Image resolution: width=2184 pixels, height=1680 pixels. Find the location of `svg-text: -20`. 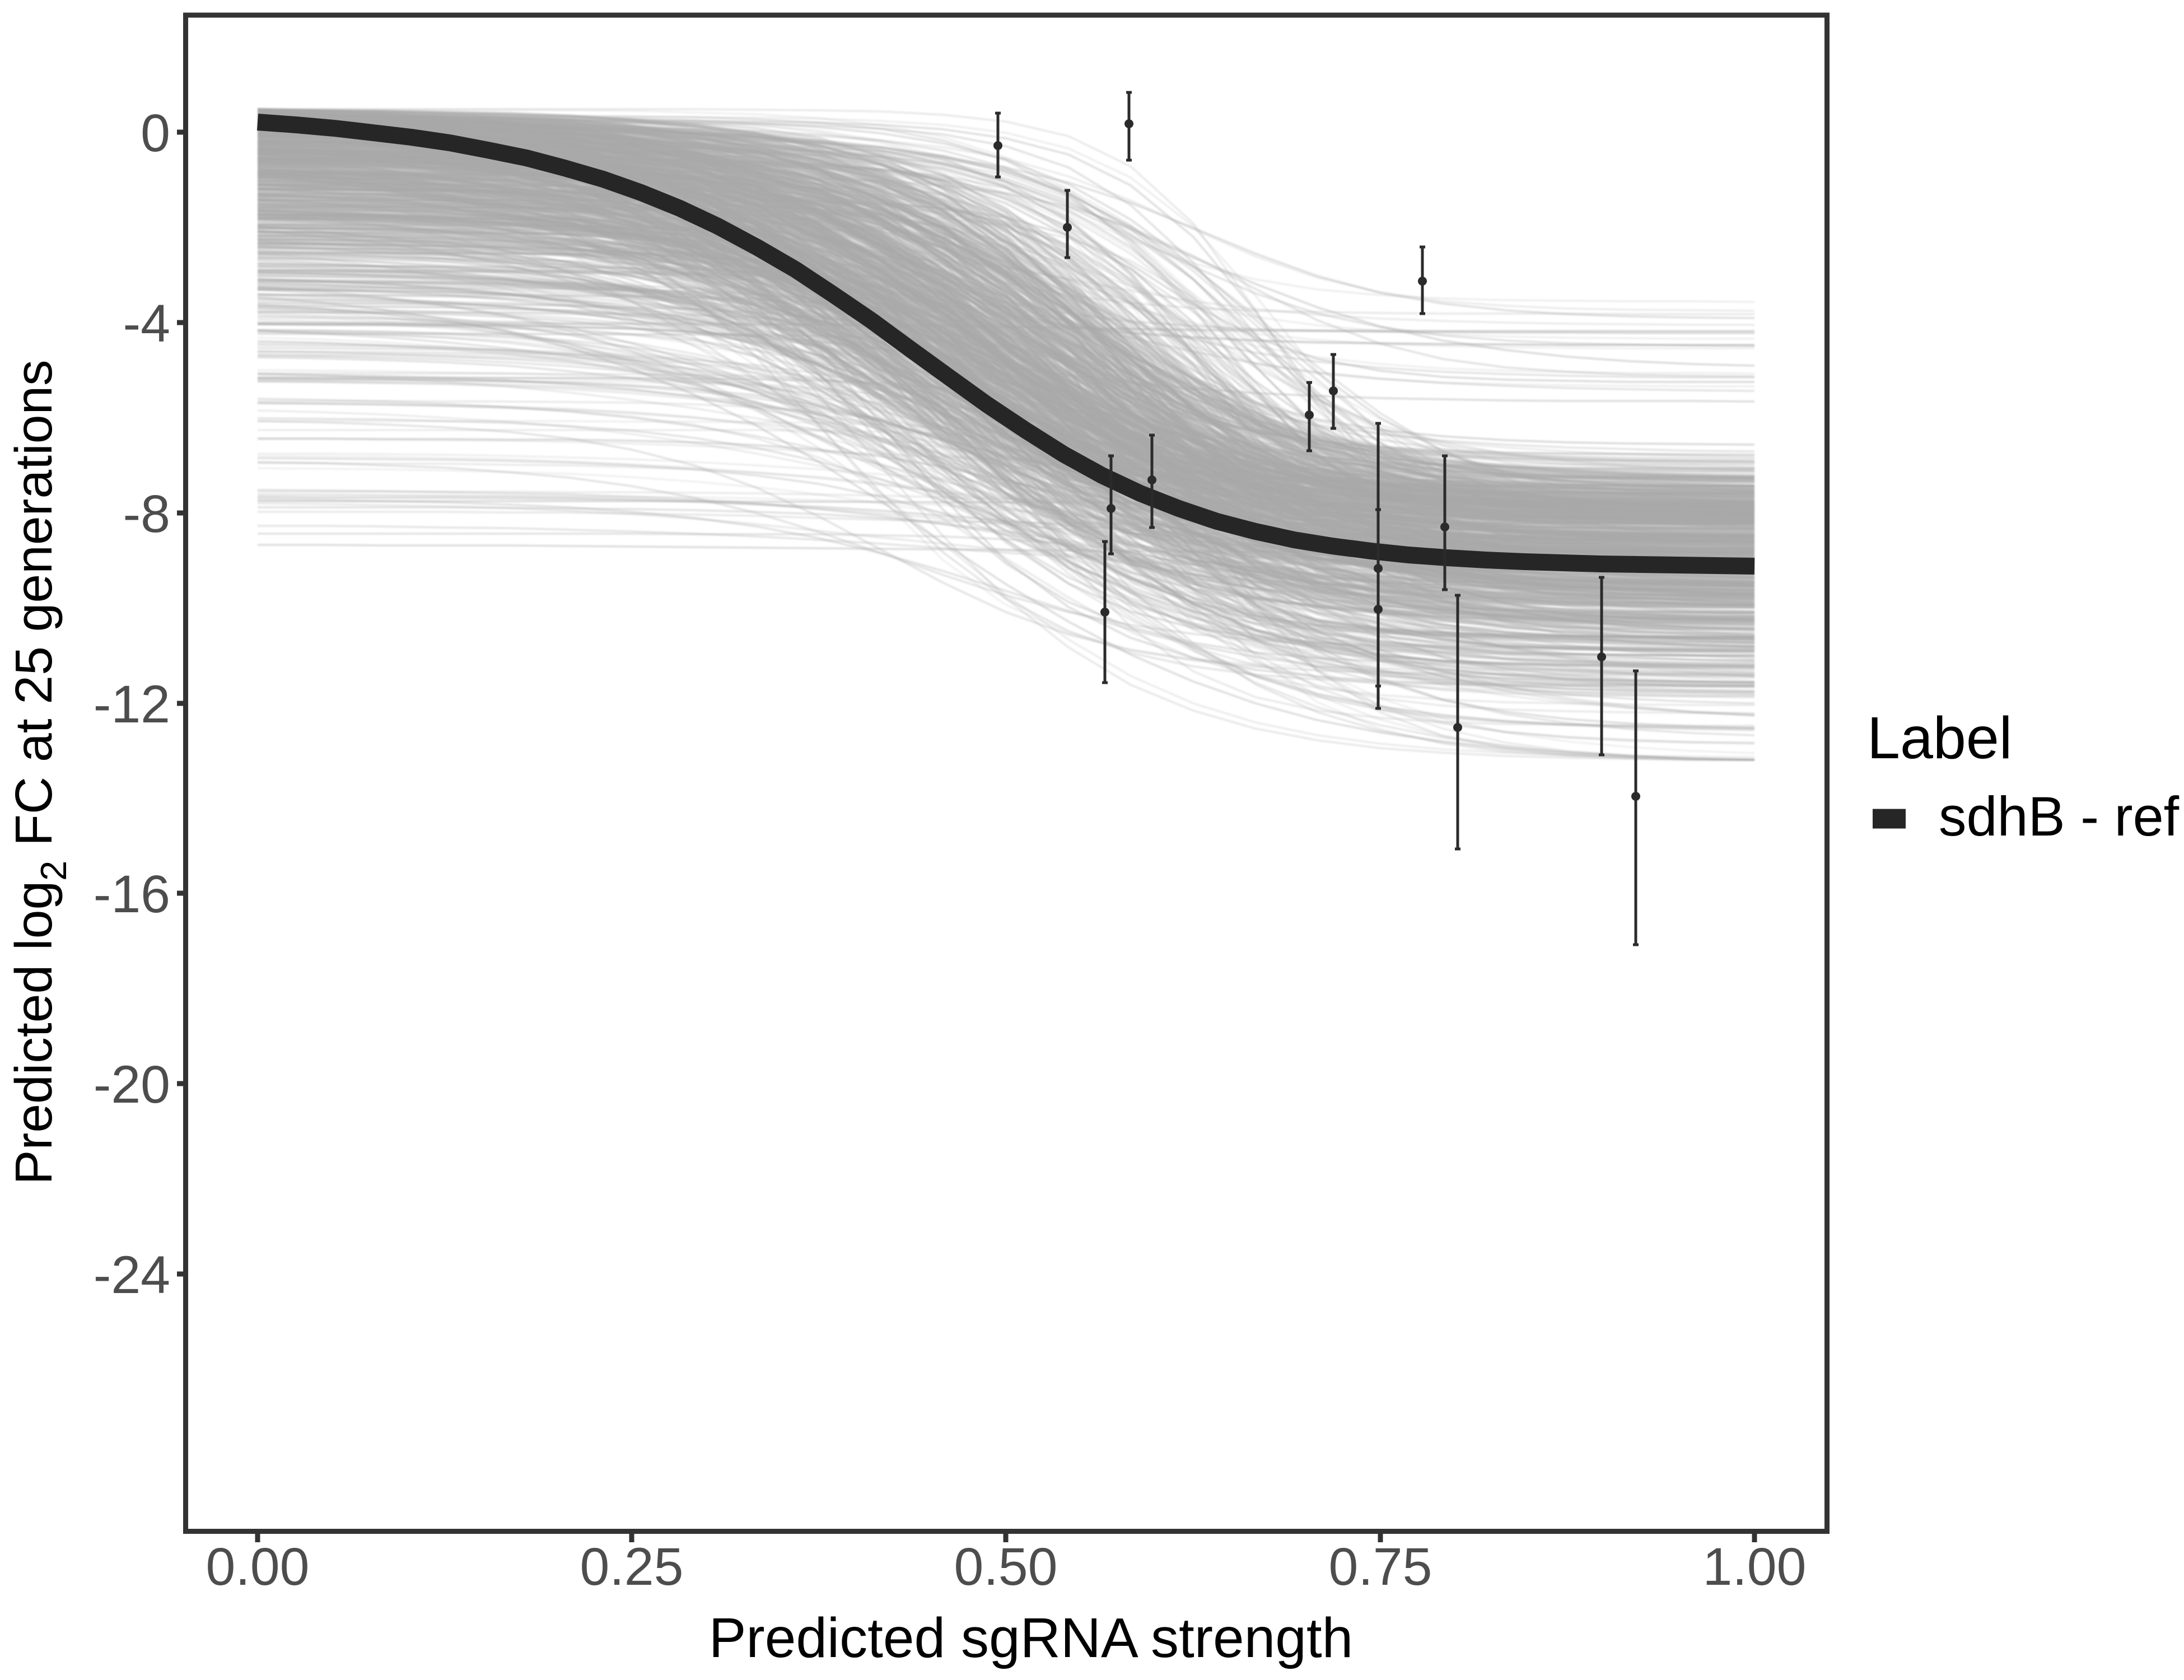

svg-text: -20 is located at coordinates (132, 1085).